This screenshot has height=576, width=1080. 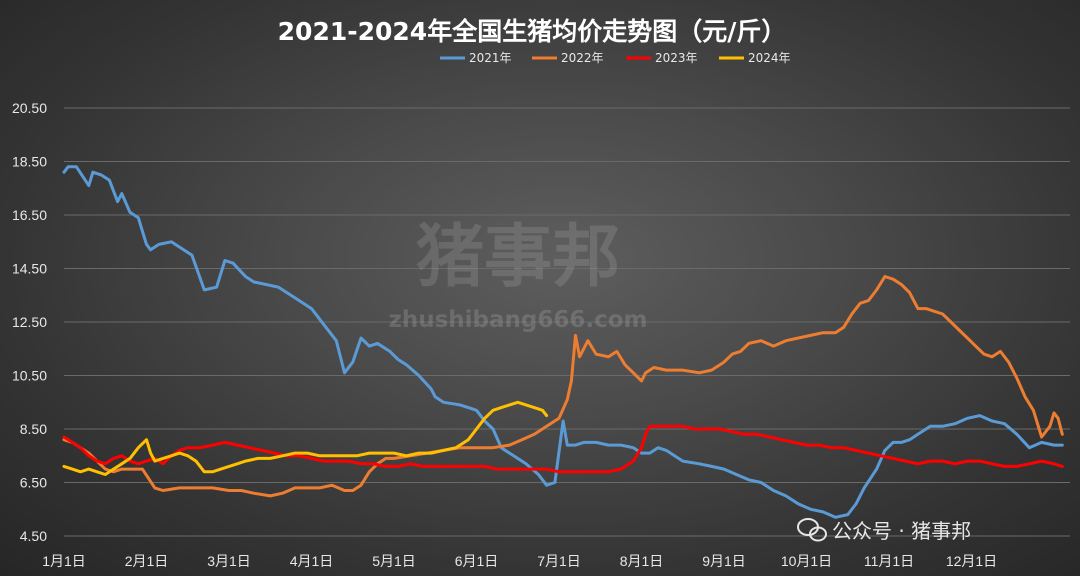 What do you see at coordinates (901, 531) in the screenshot?
I see `footer-account-text: 公众号 · 猪事邦` at bounding box center [901, 531].